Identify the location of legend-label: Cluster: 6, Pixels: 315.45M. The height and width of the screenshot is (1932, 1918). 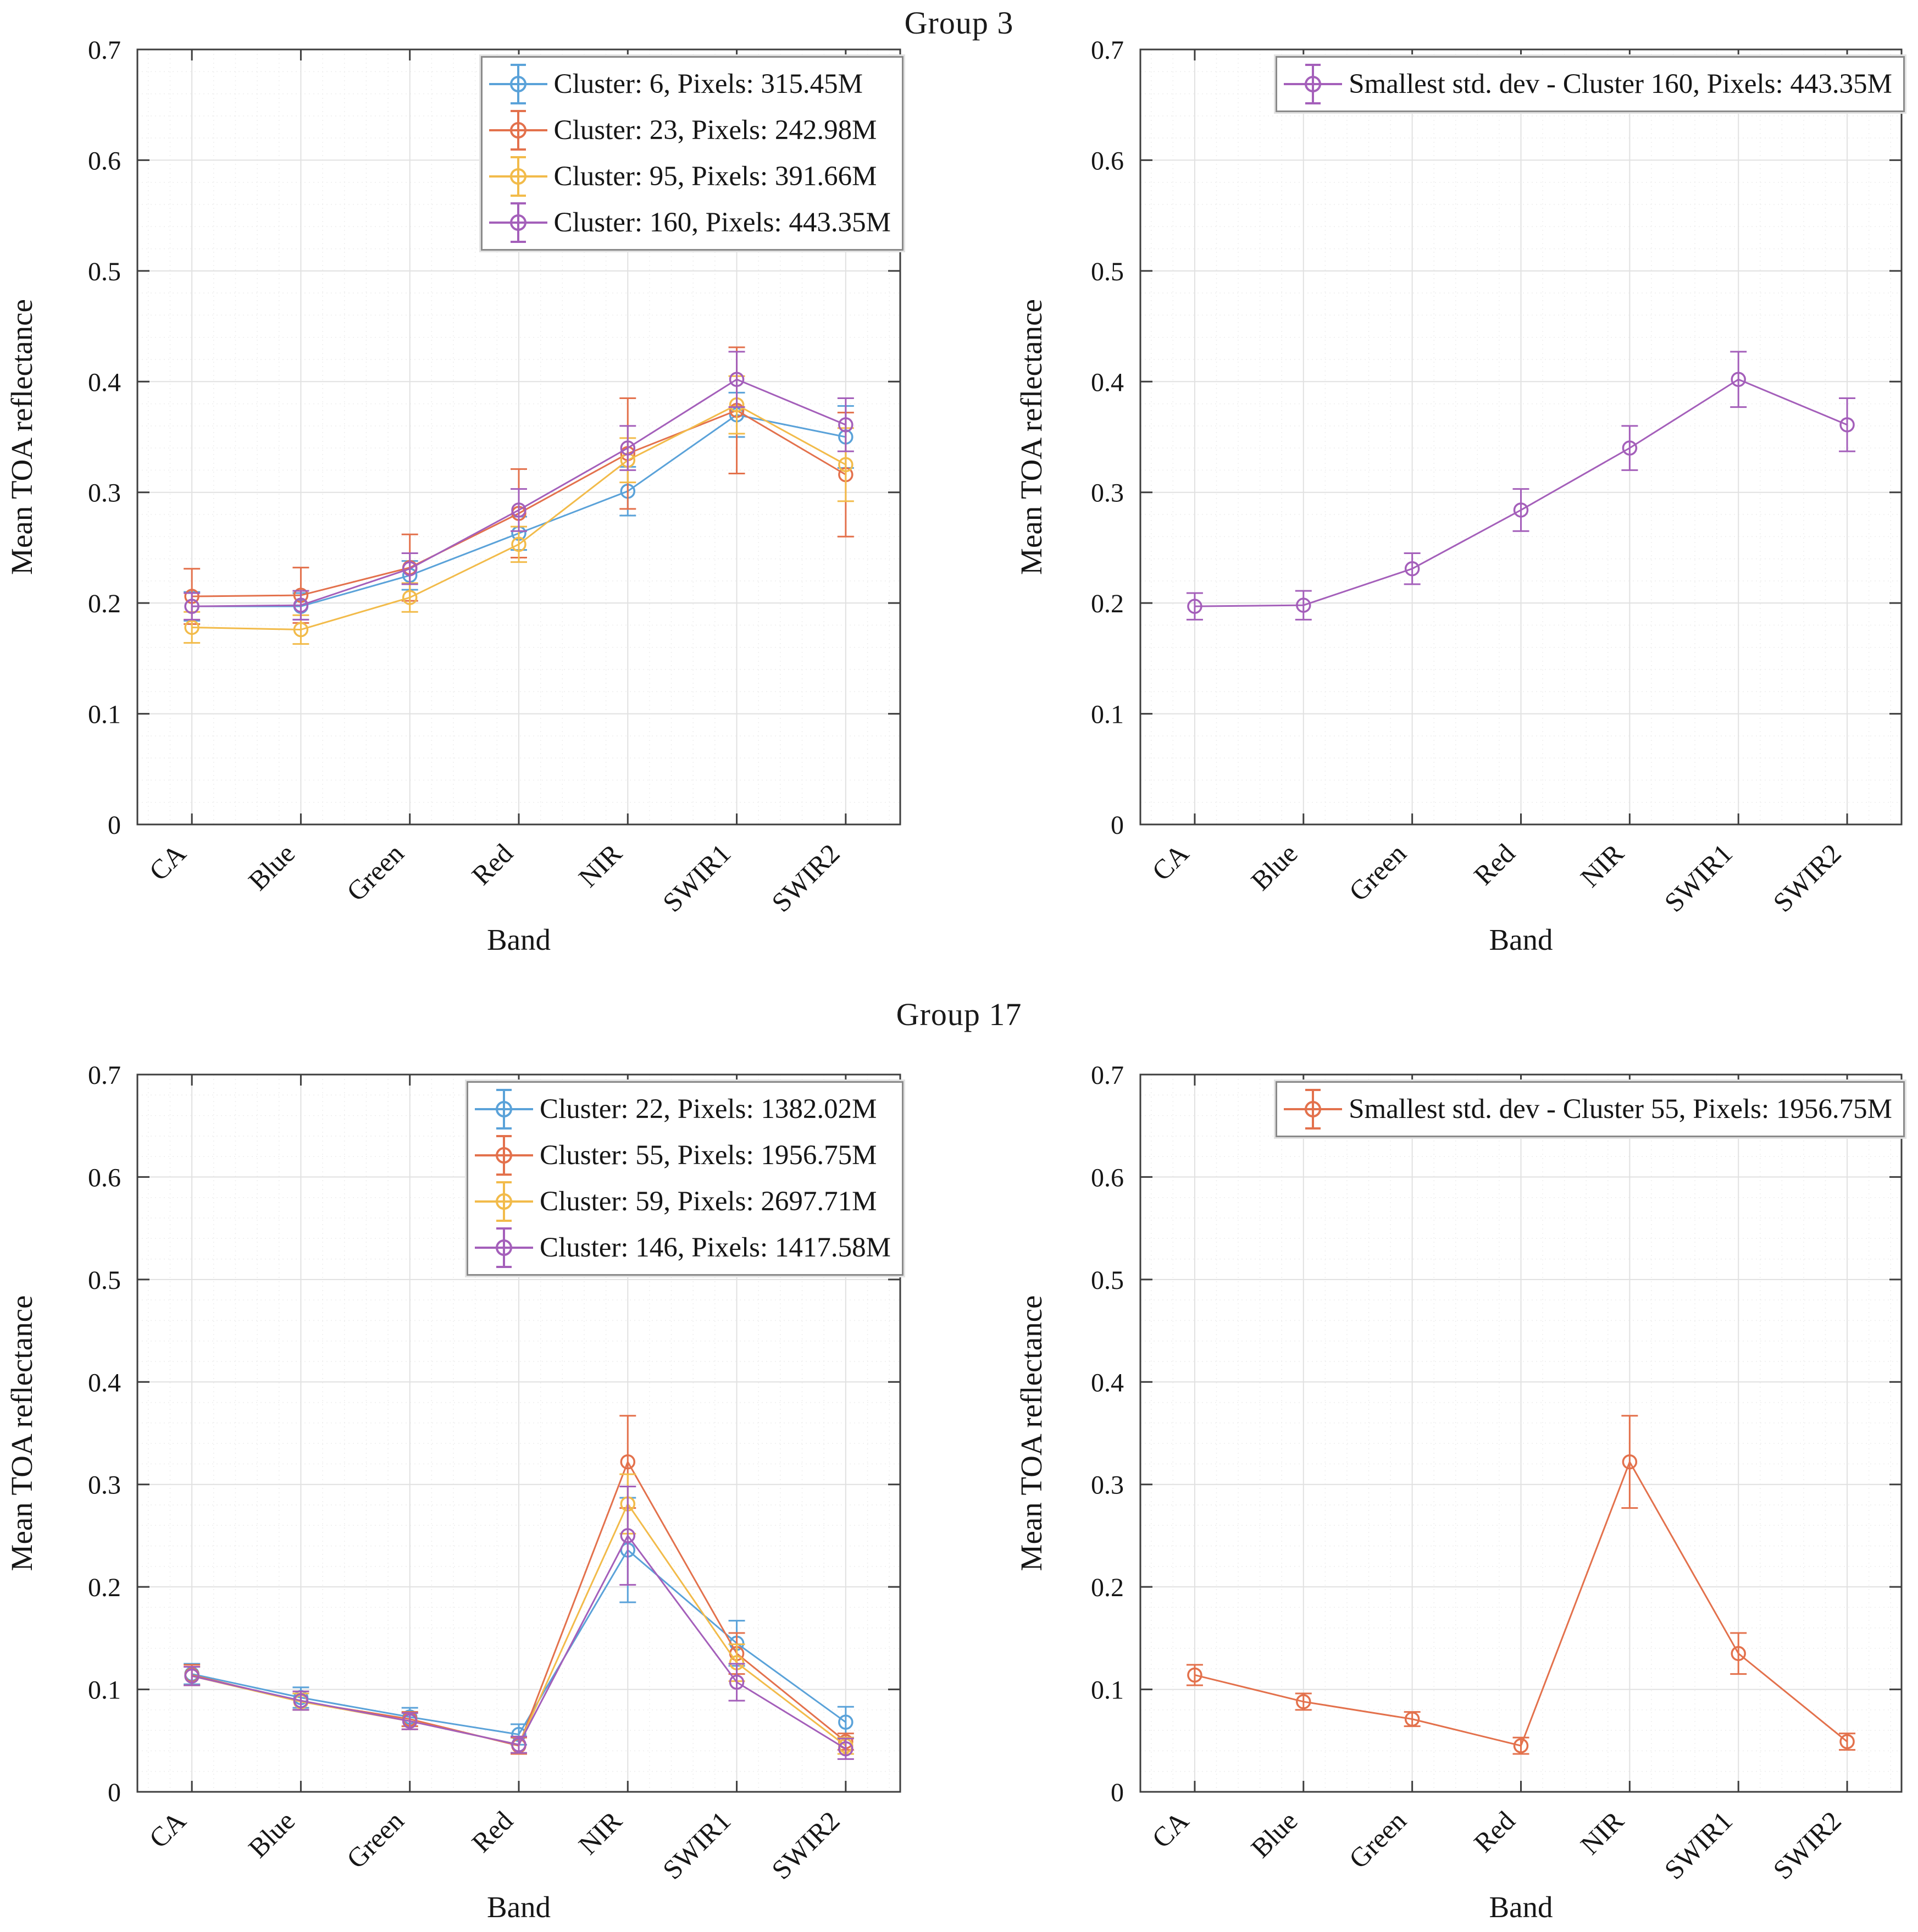
(708, 83).